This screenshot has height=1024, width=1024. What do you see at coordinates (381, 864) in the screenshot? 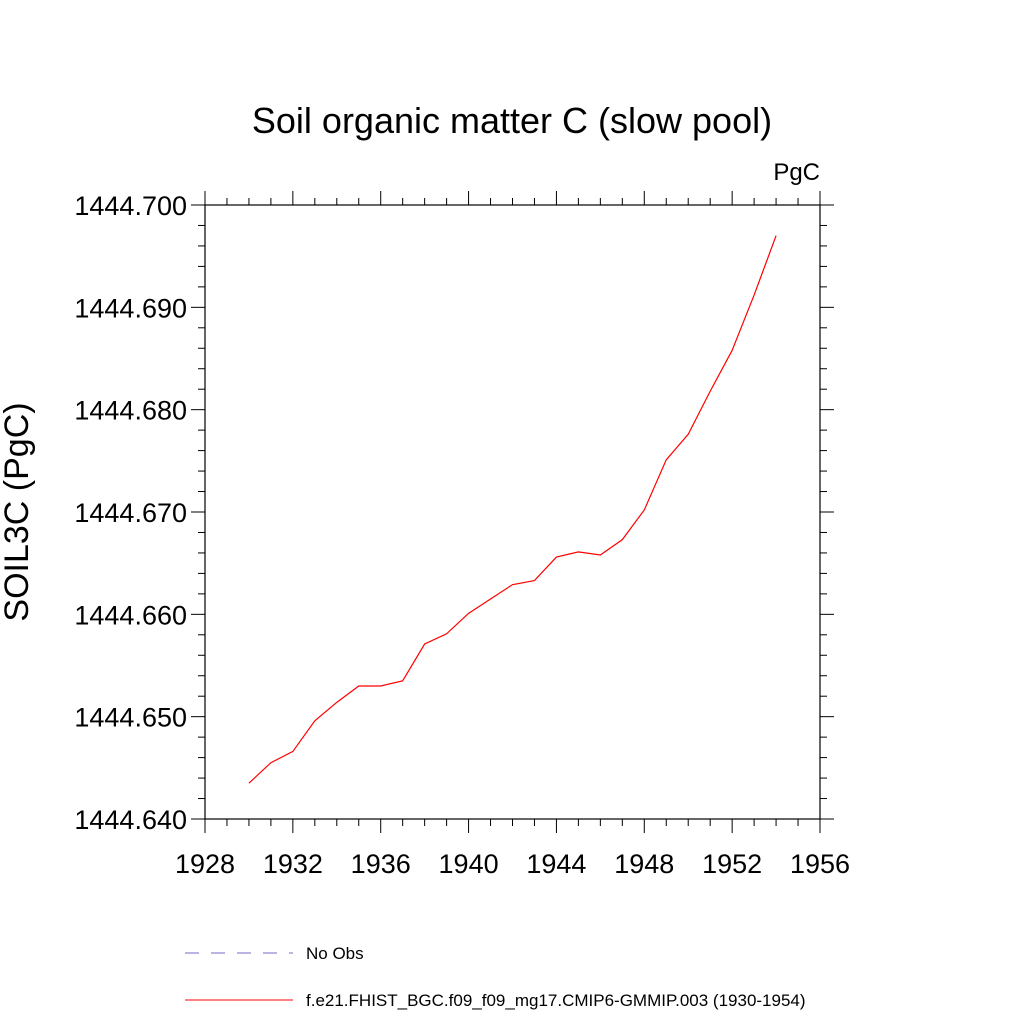
I see `x-tick-label: 1936` at bounding box center [381, 864].